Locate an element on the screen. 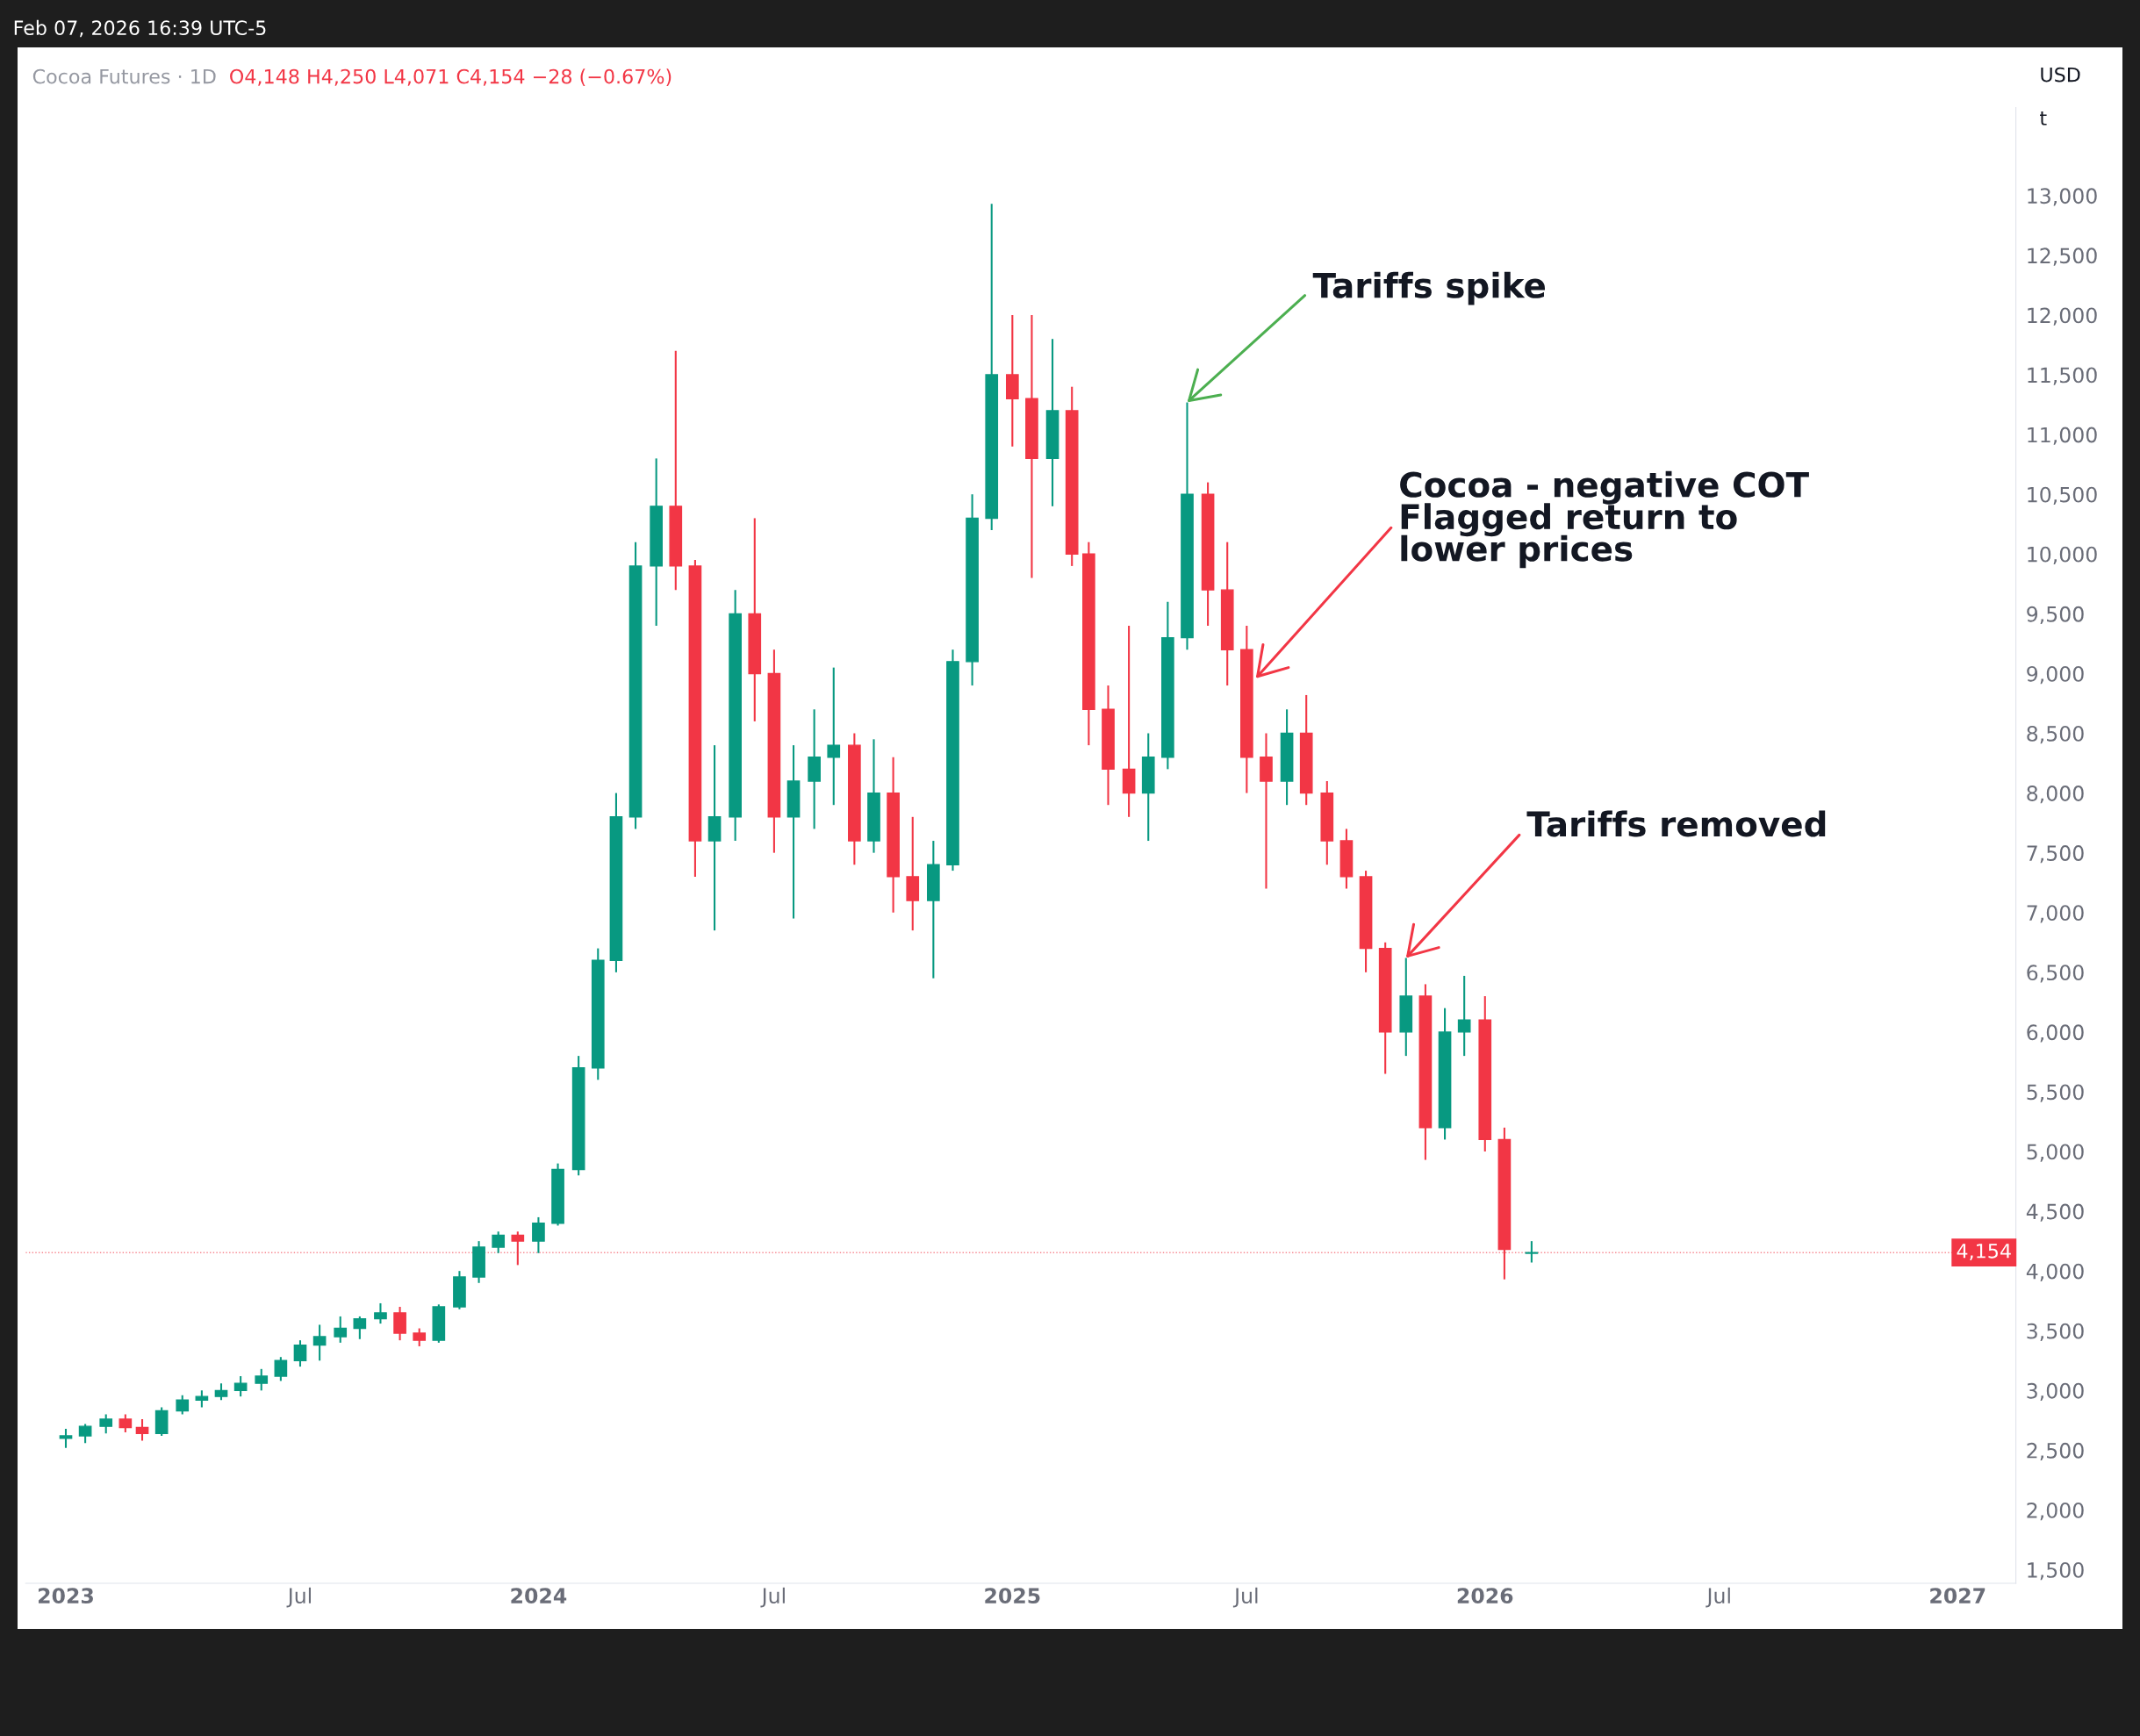 The height and width of the screenshot is (1736, 2140). annotation: Tariffs removed is located at coordinates (1676, 823).